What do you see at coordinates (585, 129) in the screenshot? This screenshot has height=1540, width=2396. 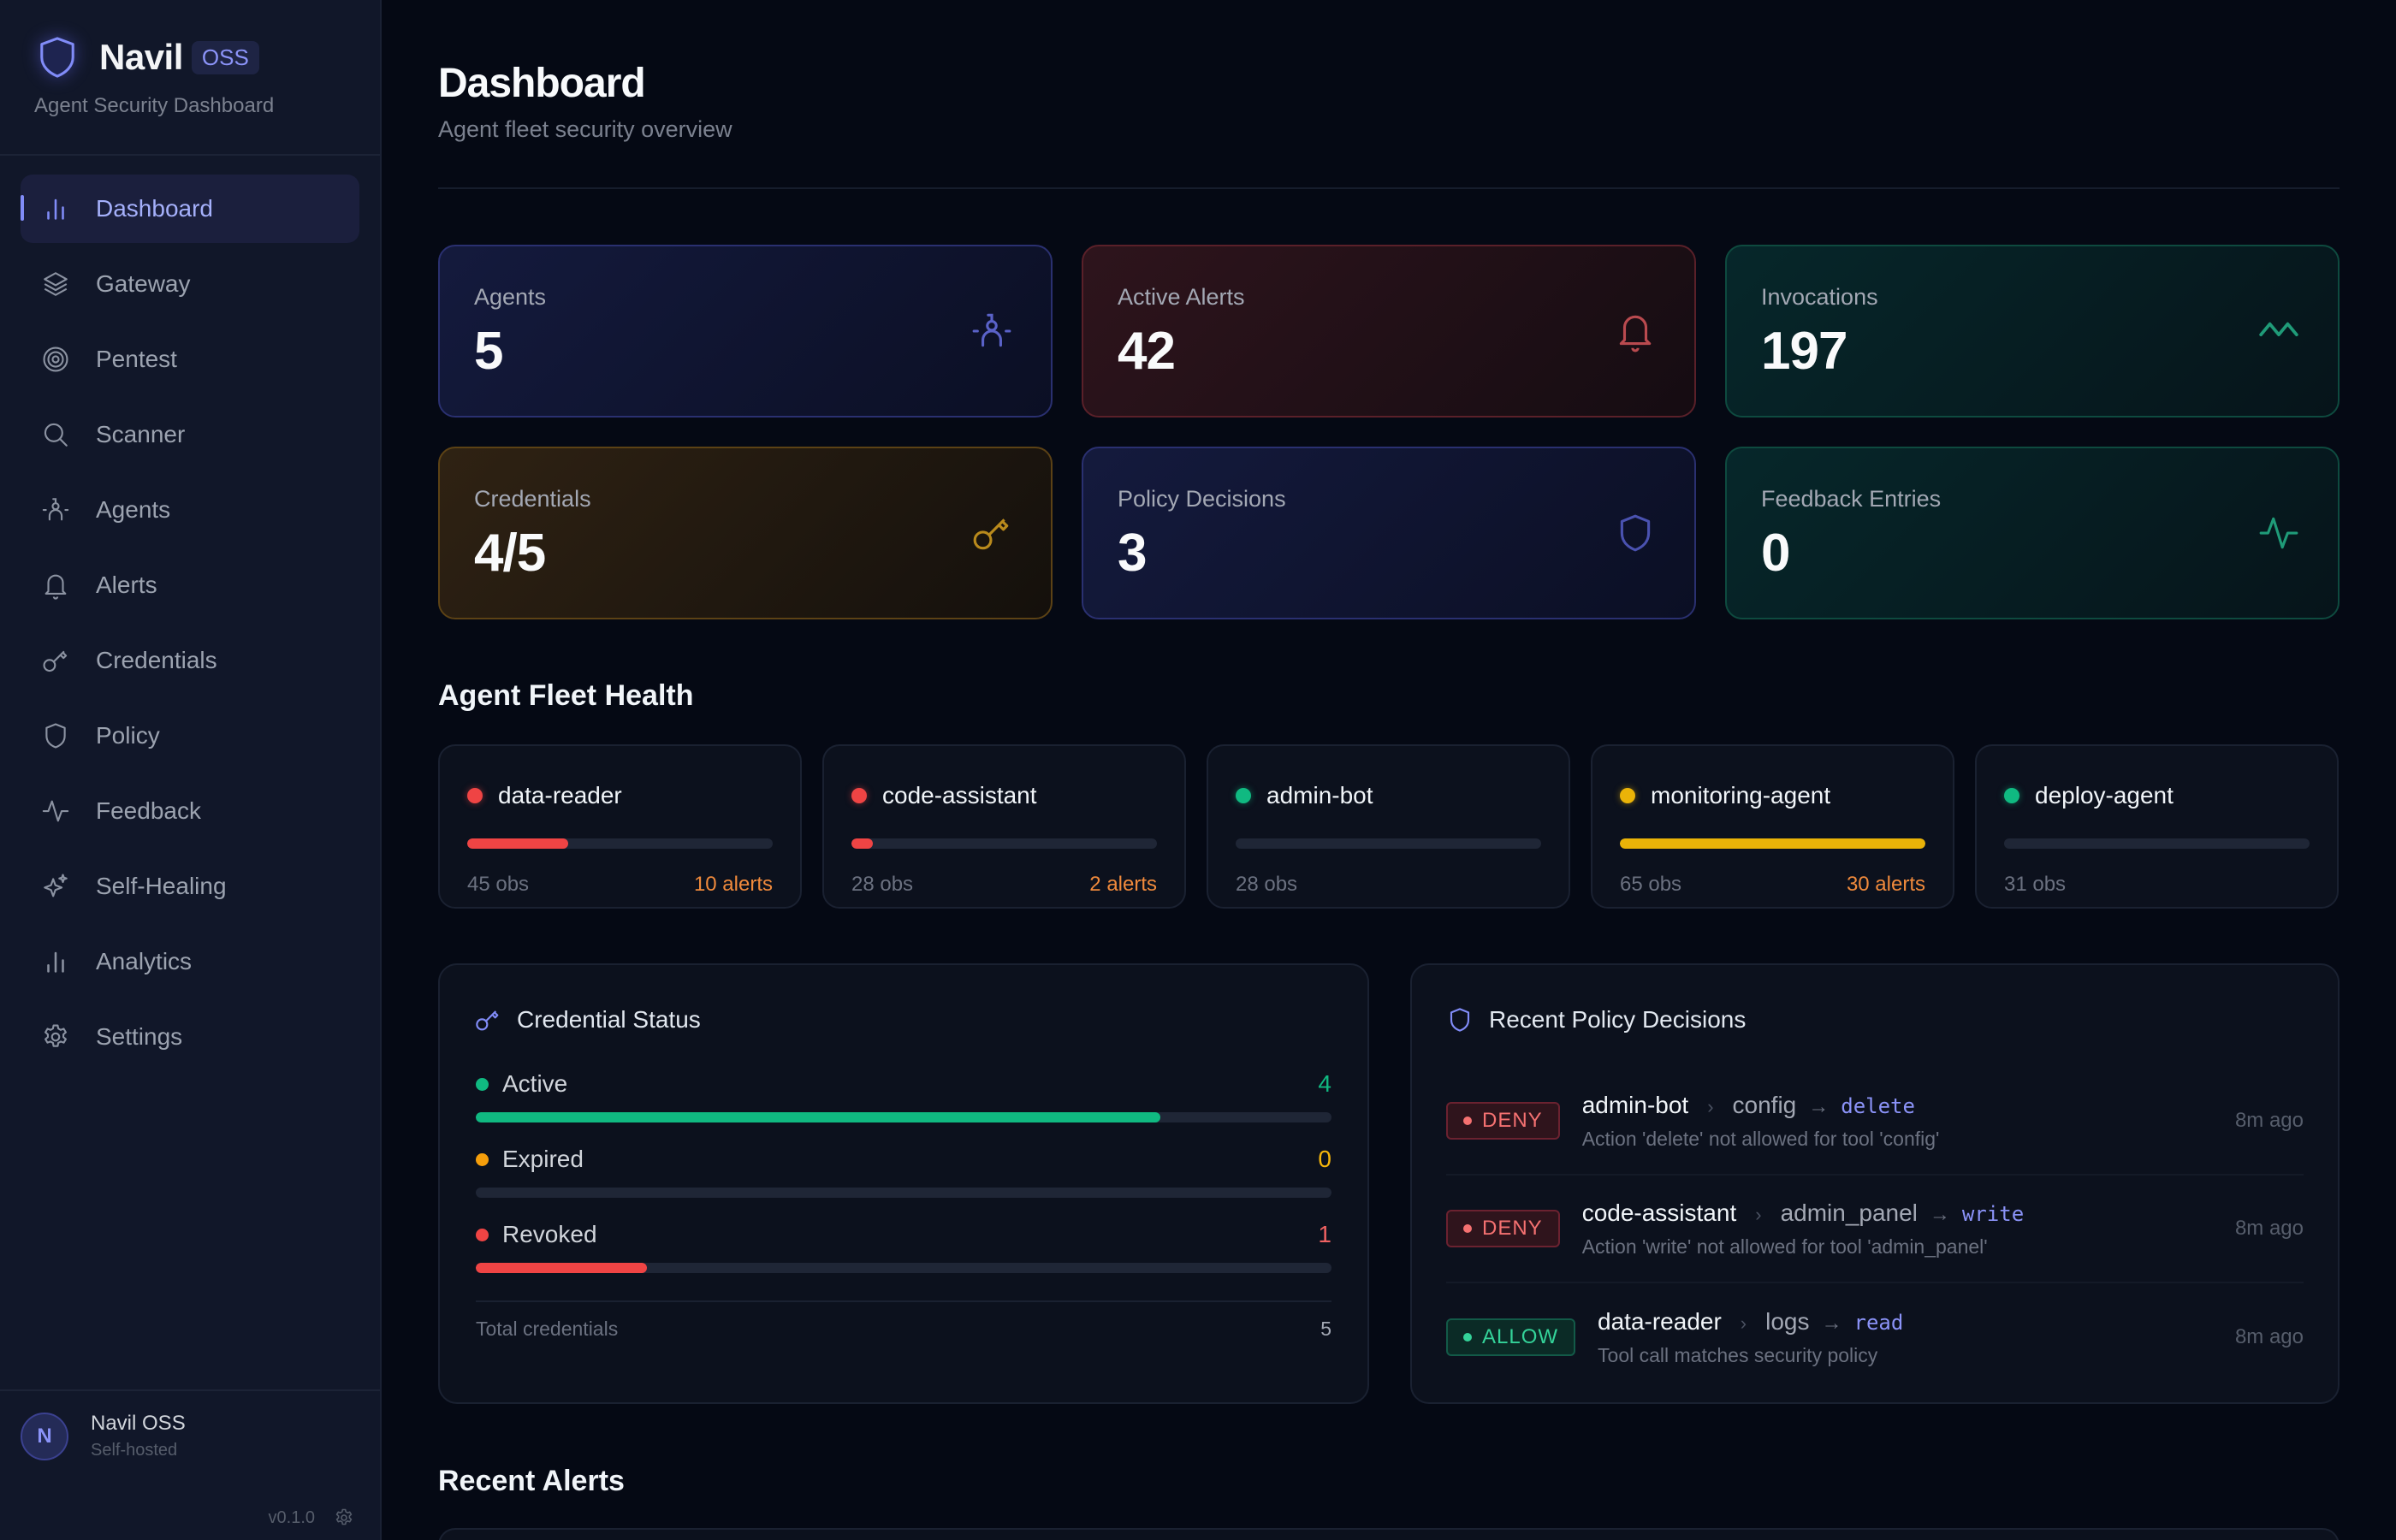 I see `page-subtitle: Agent fleet security overview` at bounding box center [585, 129].